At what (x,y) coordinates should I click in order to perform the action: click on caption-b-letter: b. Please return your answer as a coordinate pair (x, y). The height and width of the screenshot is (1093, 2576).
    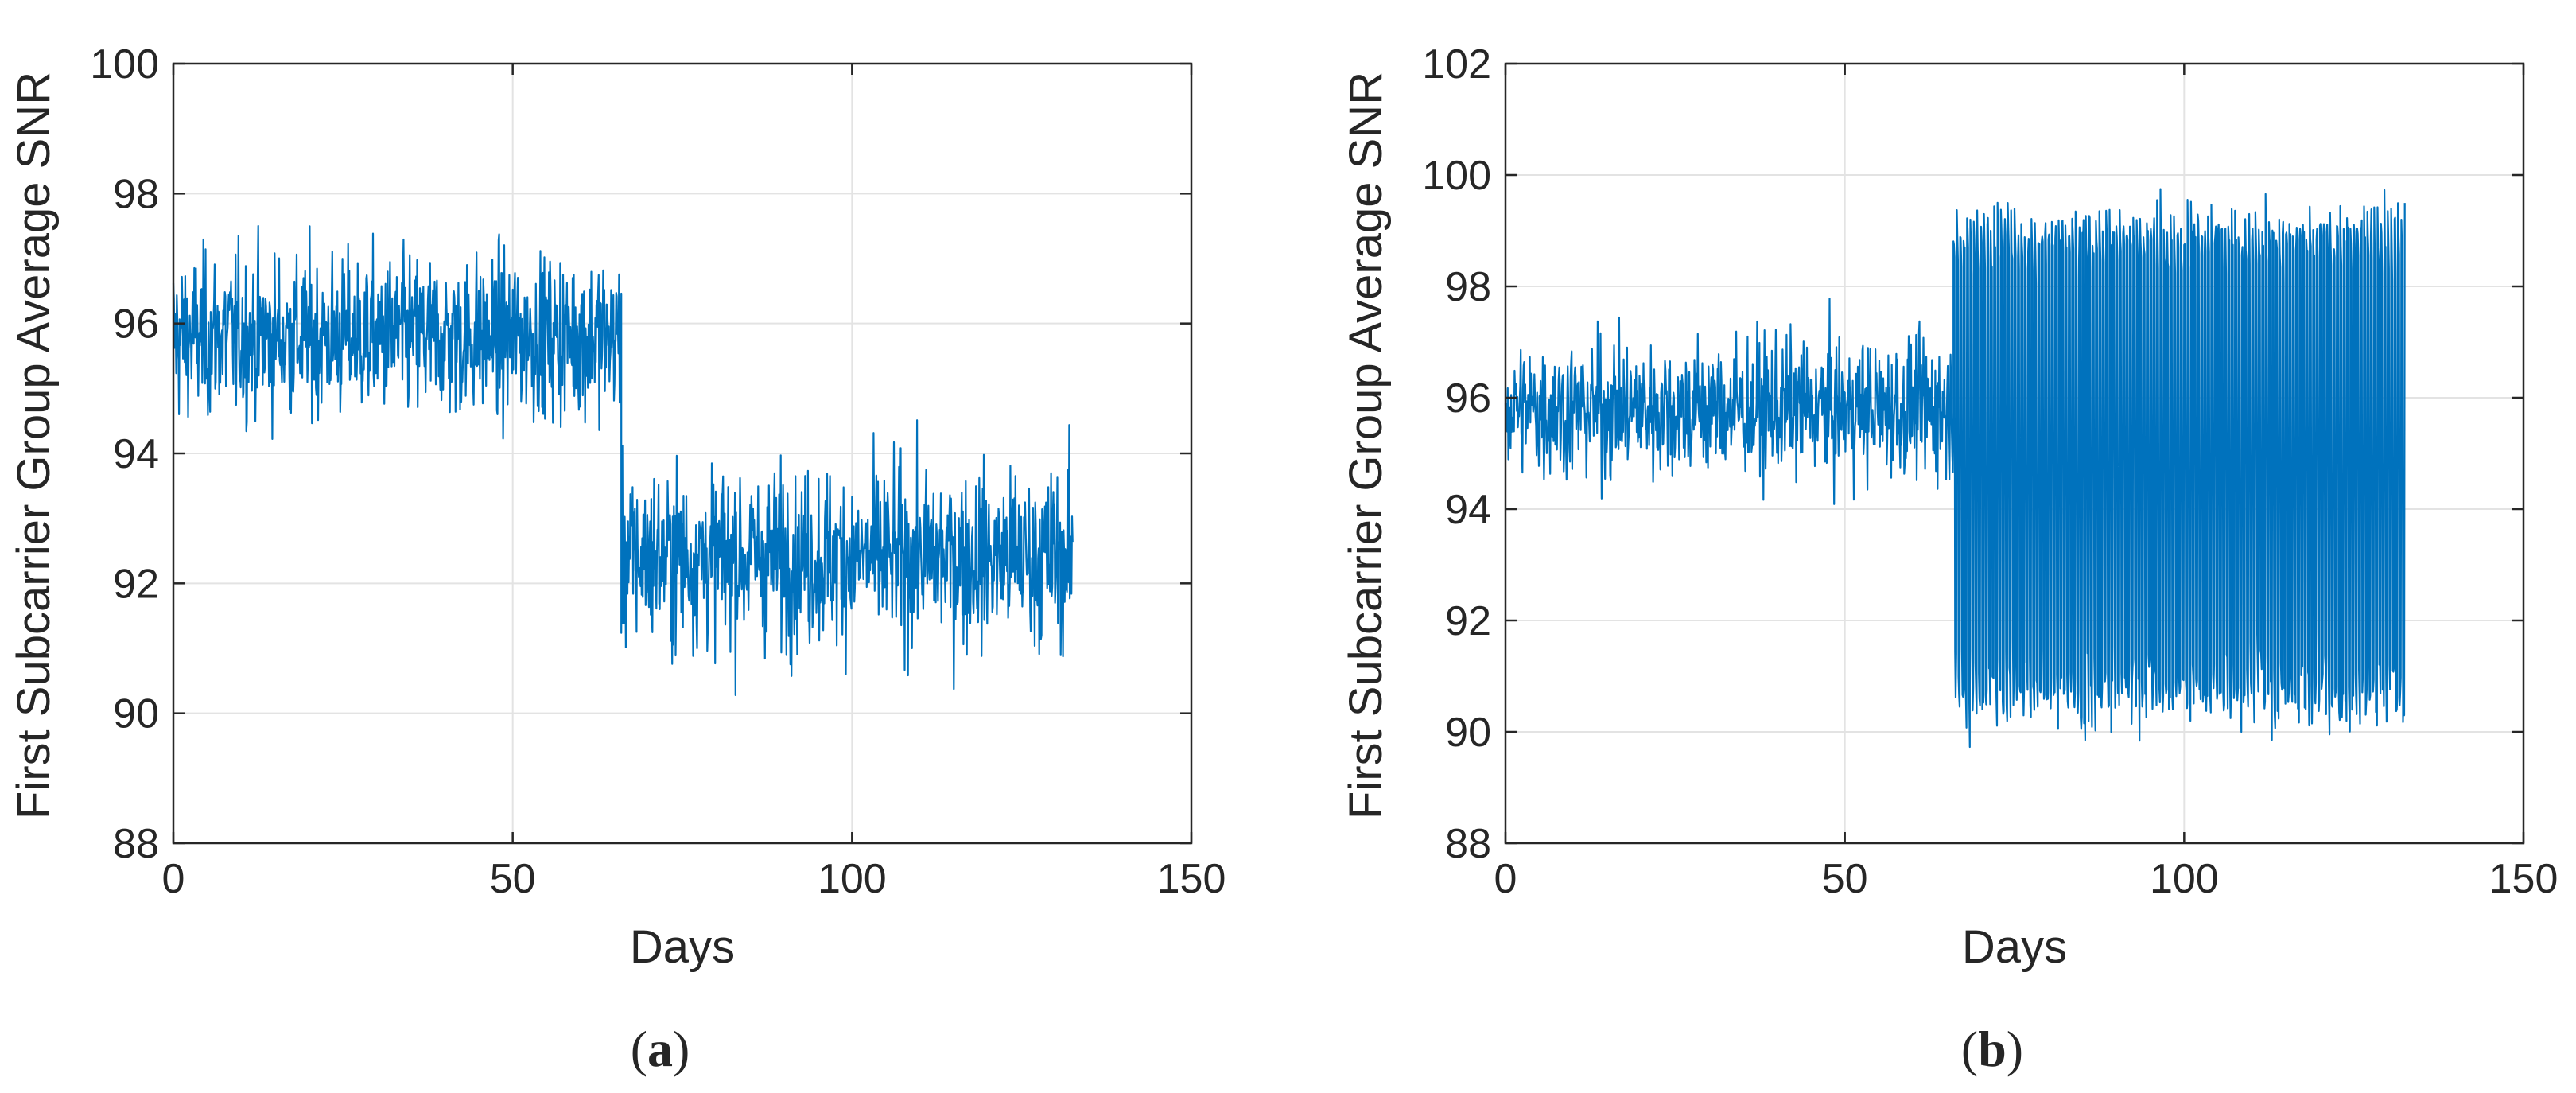
    Looking at the image, I should click on (1992, 1049).